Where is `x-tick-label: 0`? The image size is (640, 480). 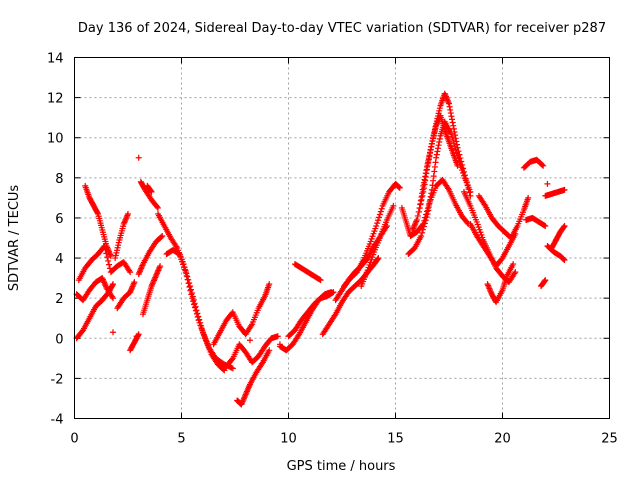 x-tick-label: 0 is located at coordinates (74, 439).